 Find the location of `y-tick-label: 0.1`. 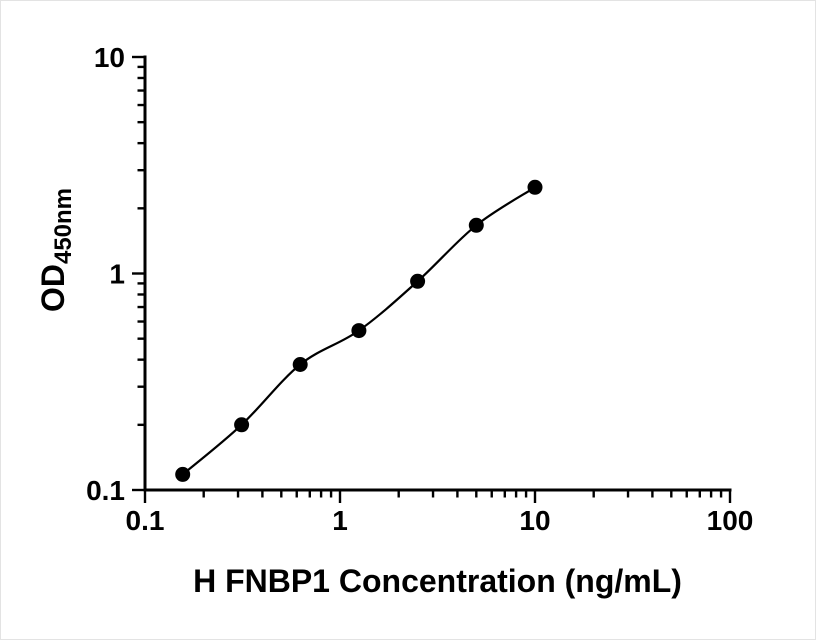

y-tick-label: 0.1 is located at coordinates (105, 490).